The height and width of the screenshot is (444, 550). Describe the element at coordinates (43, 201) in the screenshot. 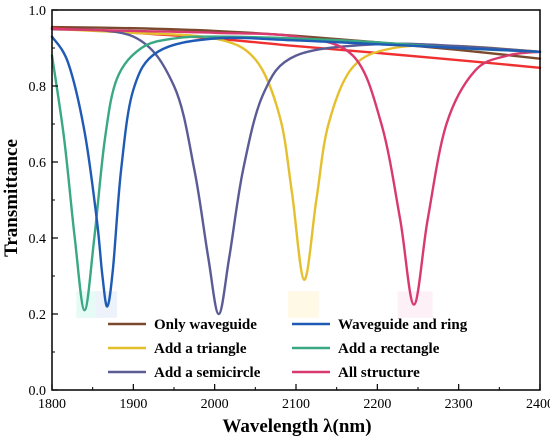

I see `y-axis: 0.0 0.2 0.4 0.6 0.8 1.0` at that location.